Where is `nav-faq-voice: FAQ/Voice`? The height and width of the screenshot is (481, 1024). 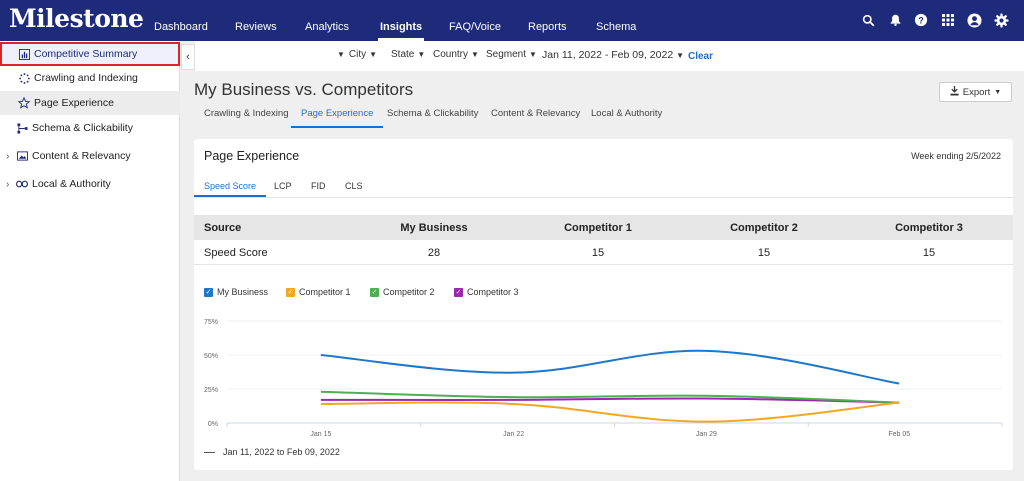
nav-faq-voice: FAQ/Voice is located at coordinates (475, 27).